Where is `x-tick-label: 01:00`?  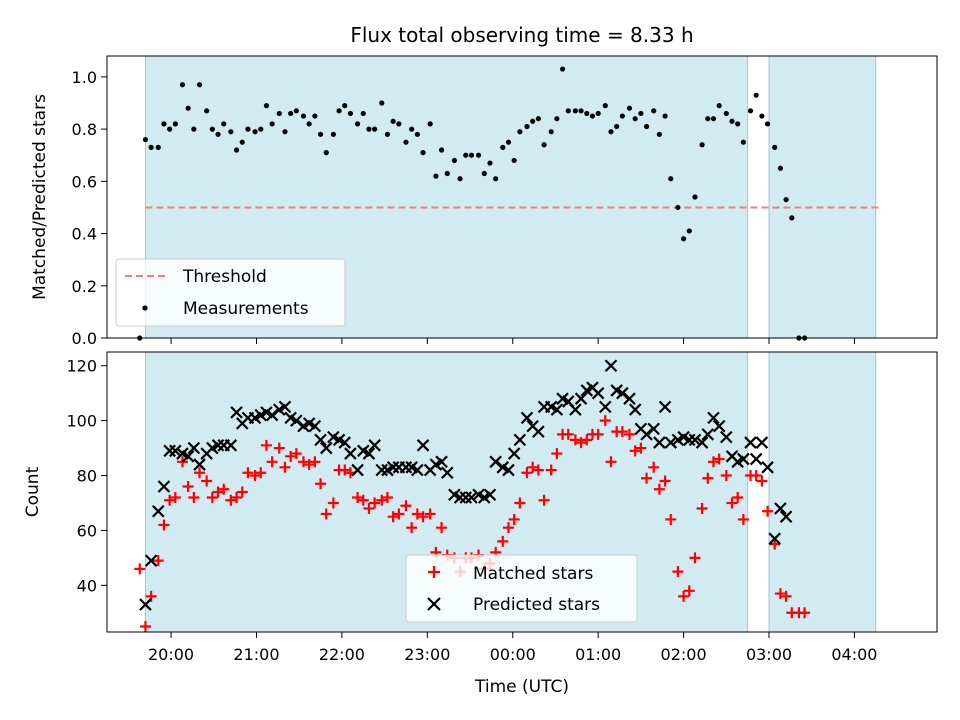
x-tick-label: 01:00 is located at coordinates (598, 654).